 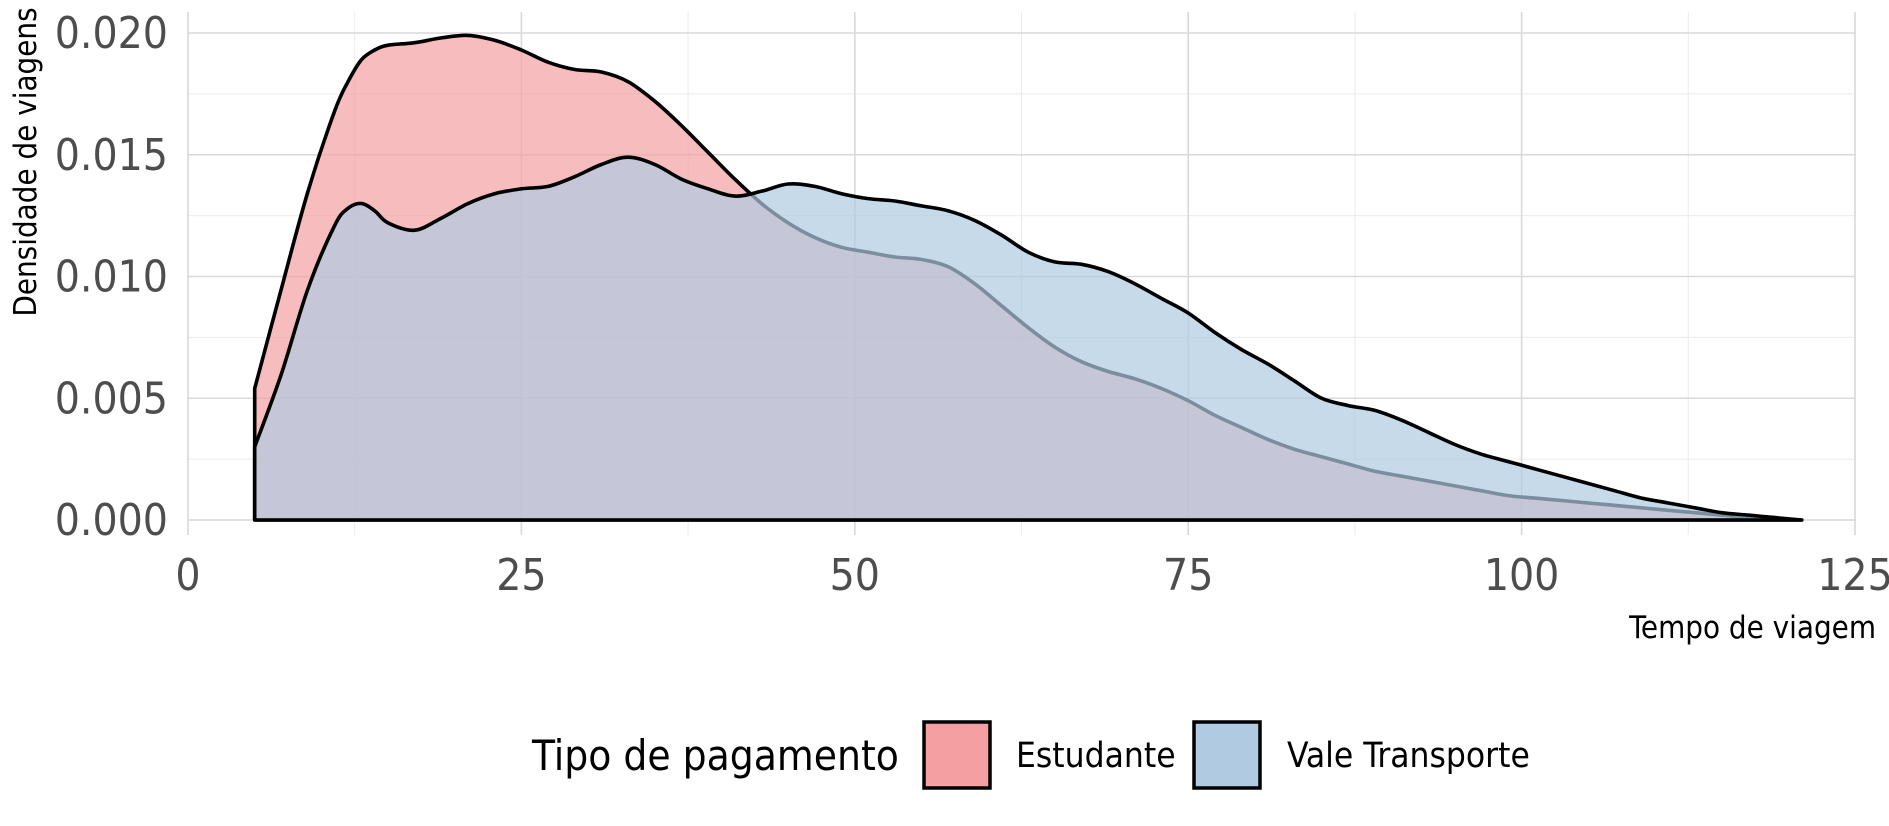 What do you see at coordinates (1752, 628) in the screenshot?
I see `x-axis-title: Tempo de viagem` at bounding box center [1752, 628].